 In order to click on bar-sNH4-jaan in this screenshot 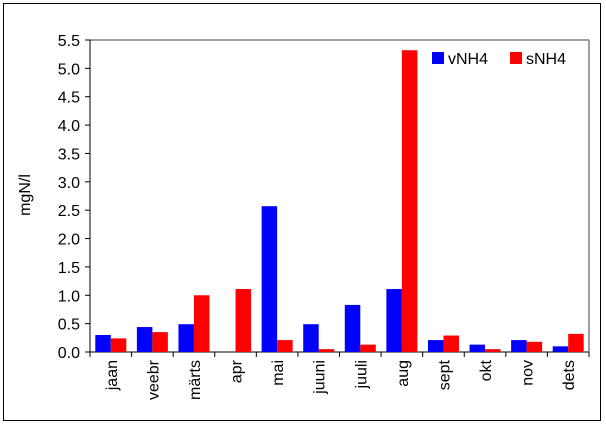, I will do `click(118, 345)`.